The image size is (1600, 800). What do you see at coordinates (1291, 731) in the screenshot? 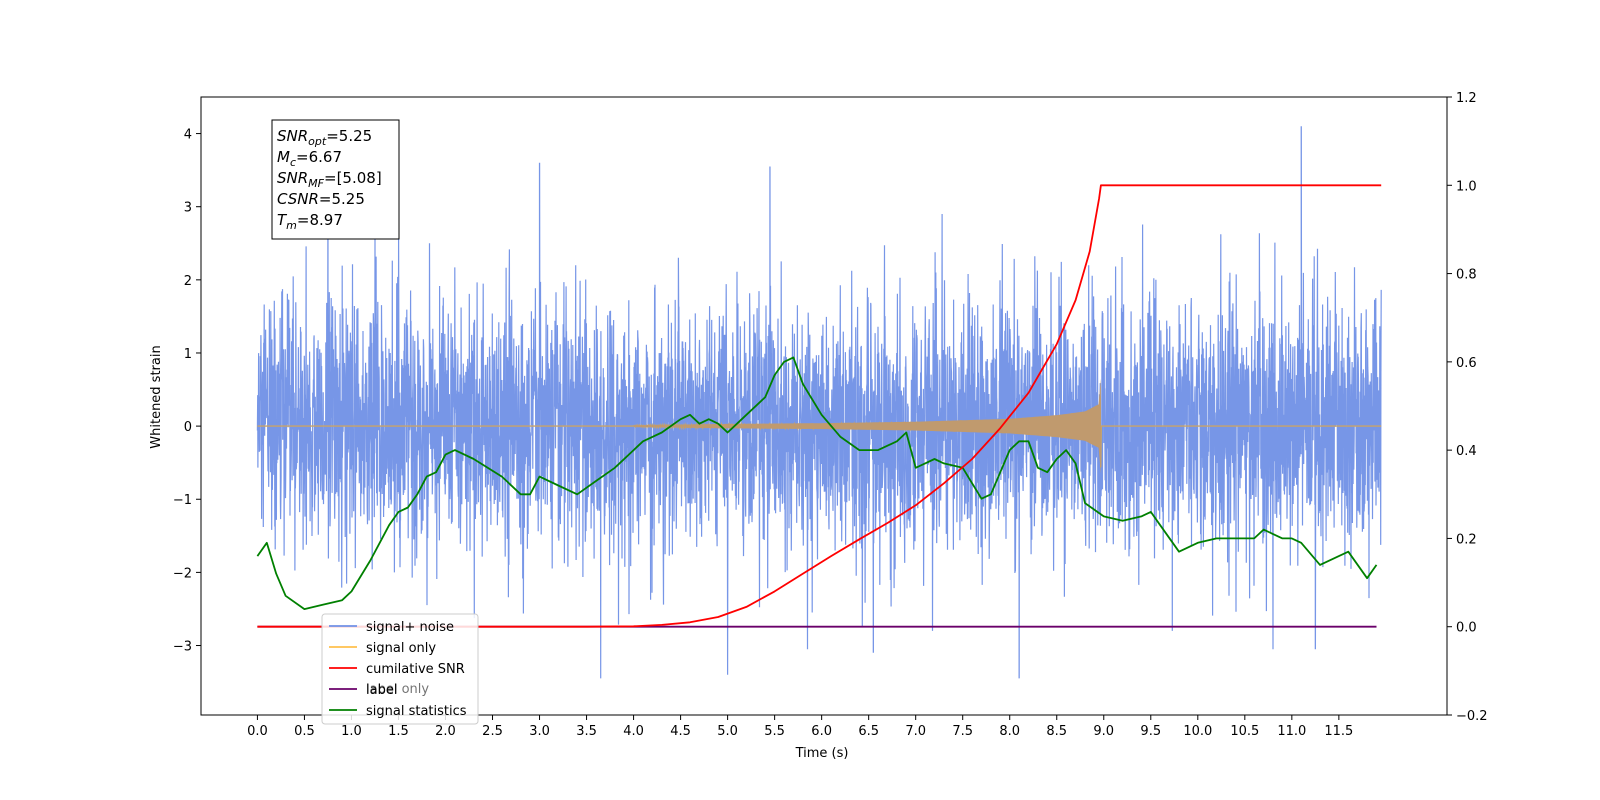
I see `x-tick-label: 11.0` at bounding box center [1291, 731].